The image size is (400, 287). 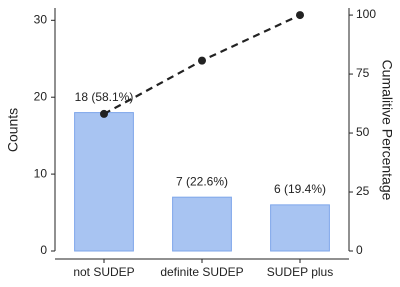 I want to click on y2-tick-label: 25, so click(x=363, y=191).